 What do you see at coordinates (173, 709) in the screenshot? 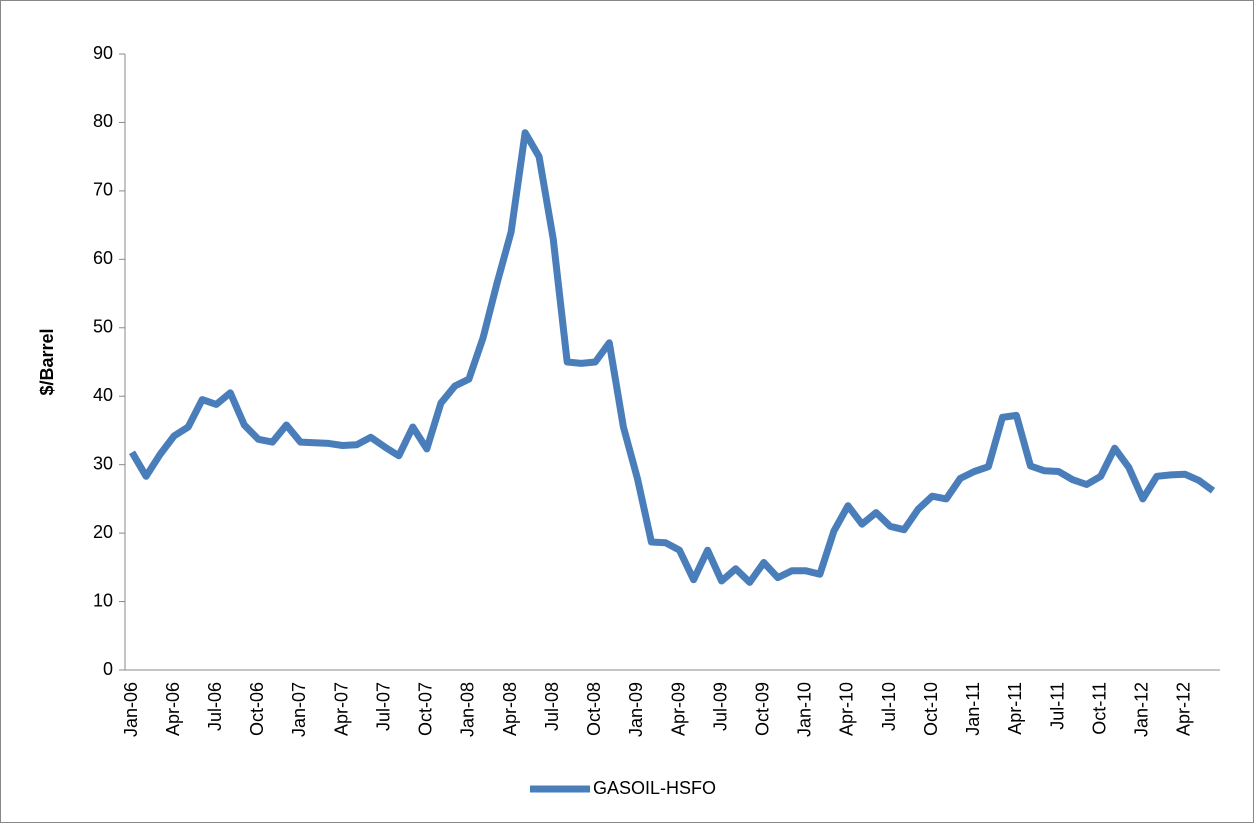
I see `x-tick-label: Apr-06` at bounding box center [173, 709].